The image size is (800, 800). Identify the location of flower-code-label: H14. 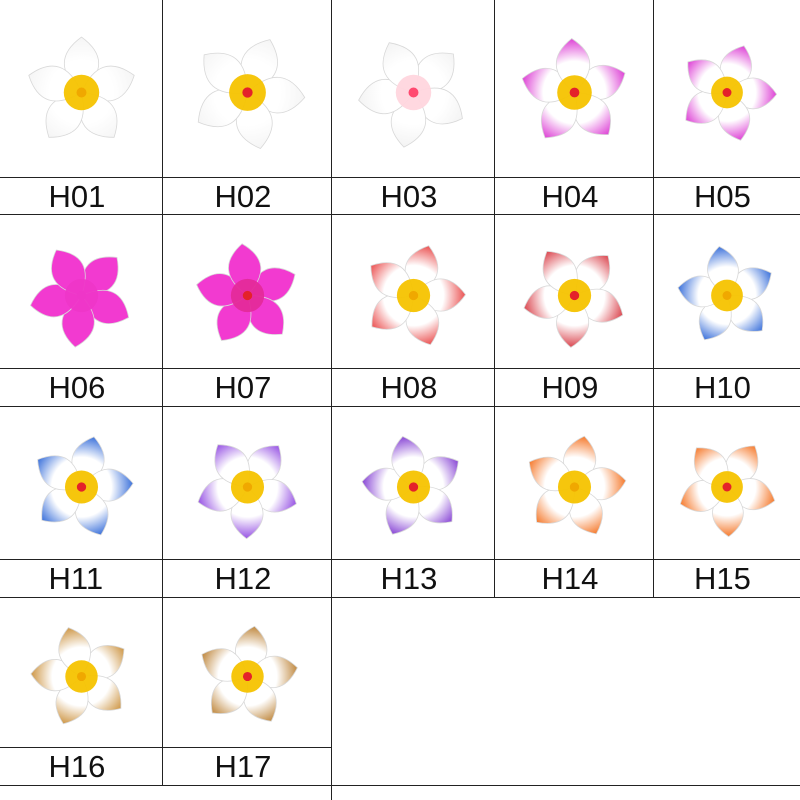
(570, 578).